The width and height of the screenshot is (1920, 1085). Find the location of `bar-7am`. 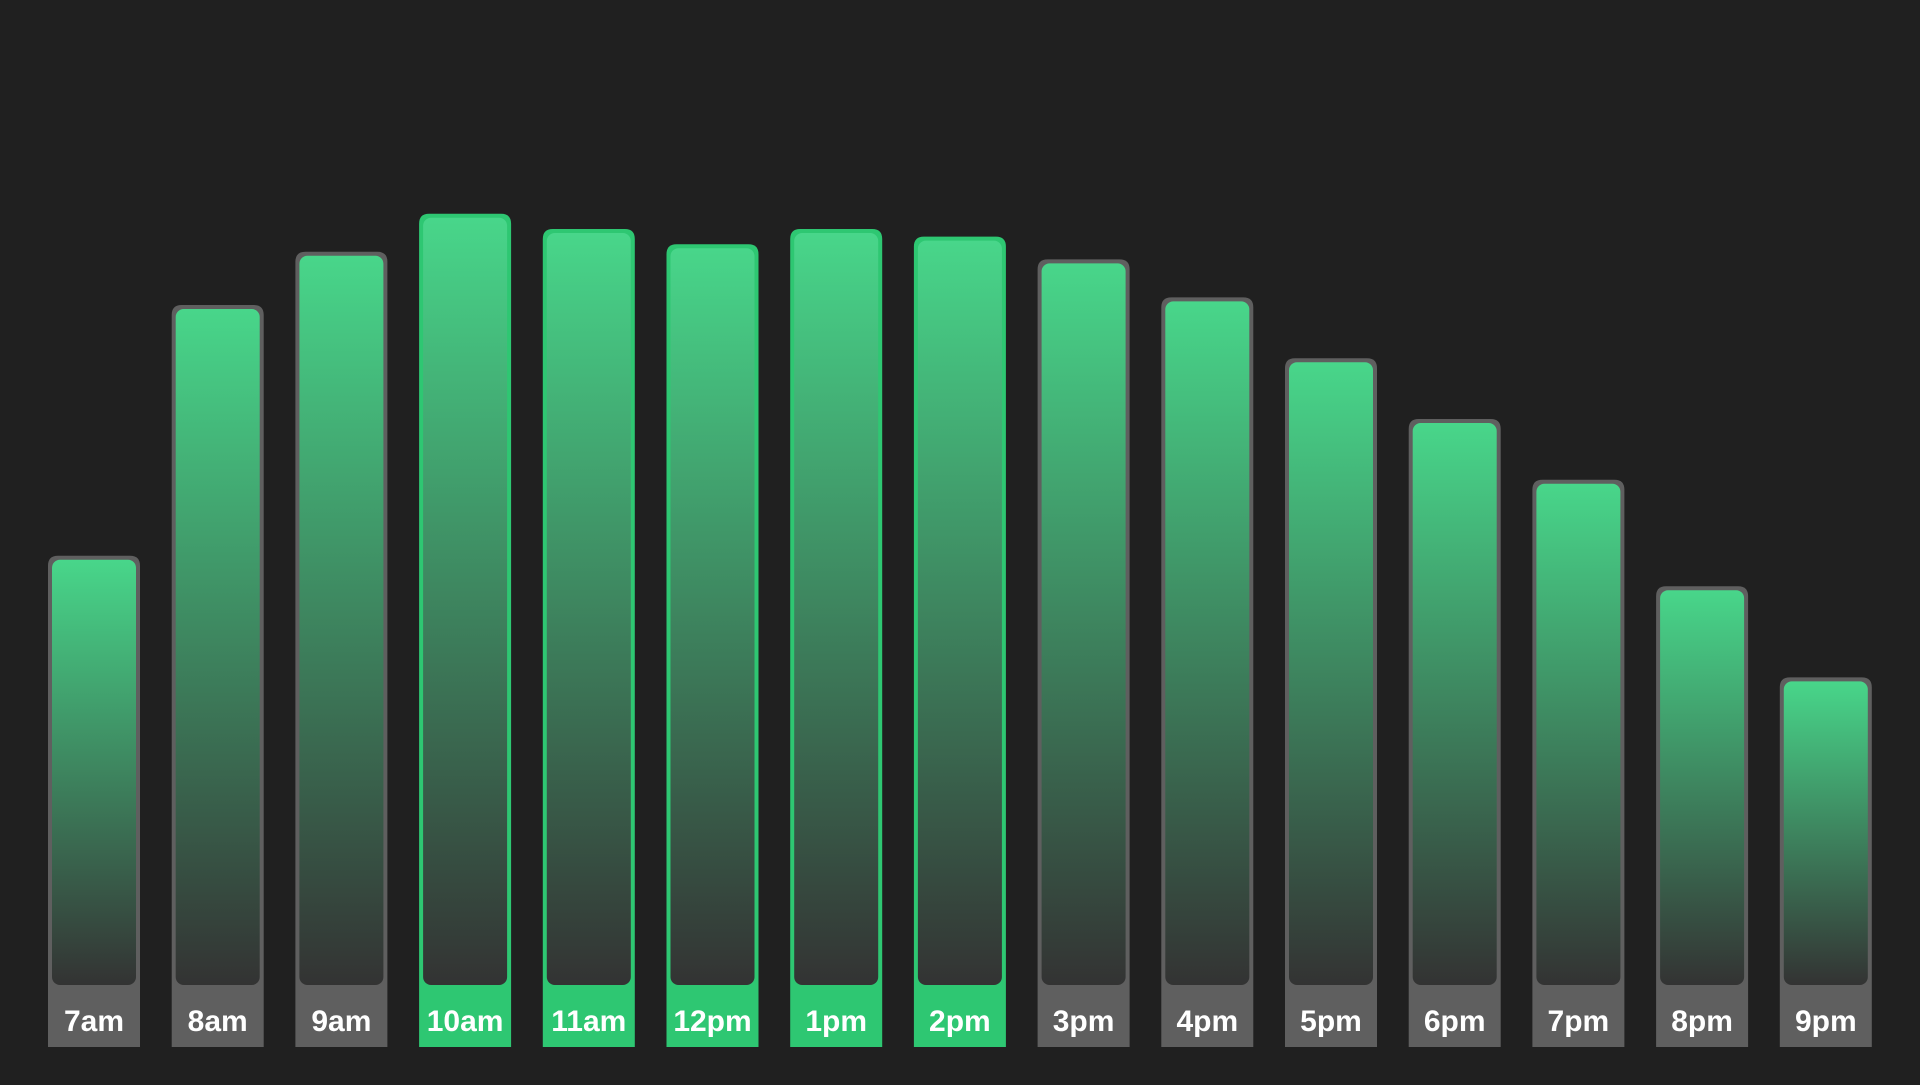

bar-7am is located at coordinates (94, 772).